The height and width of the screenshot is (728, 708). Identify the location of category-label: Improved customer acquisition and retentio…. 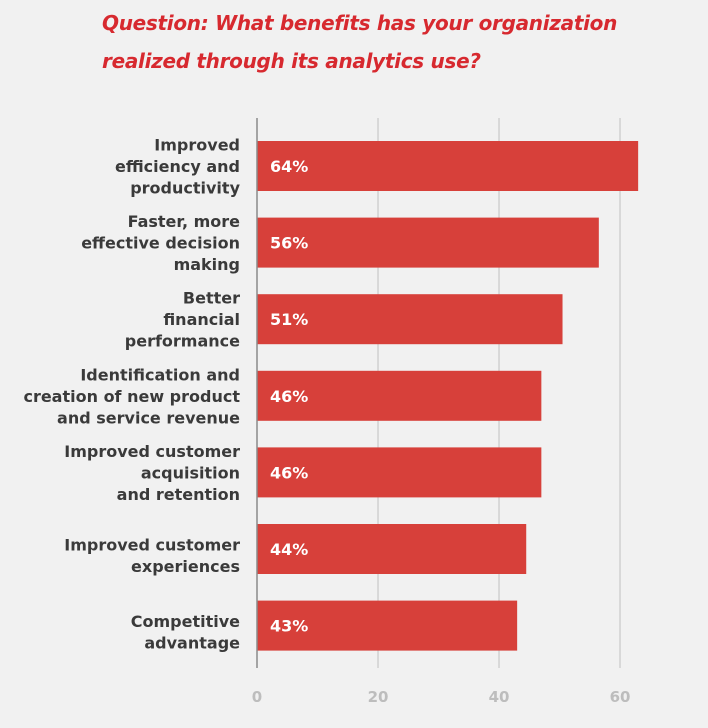
(152, 473).